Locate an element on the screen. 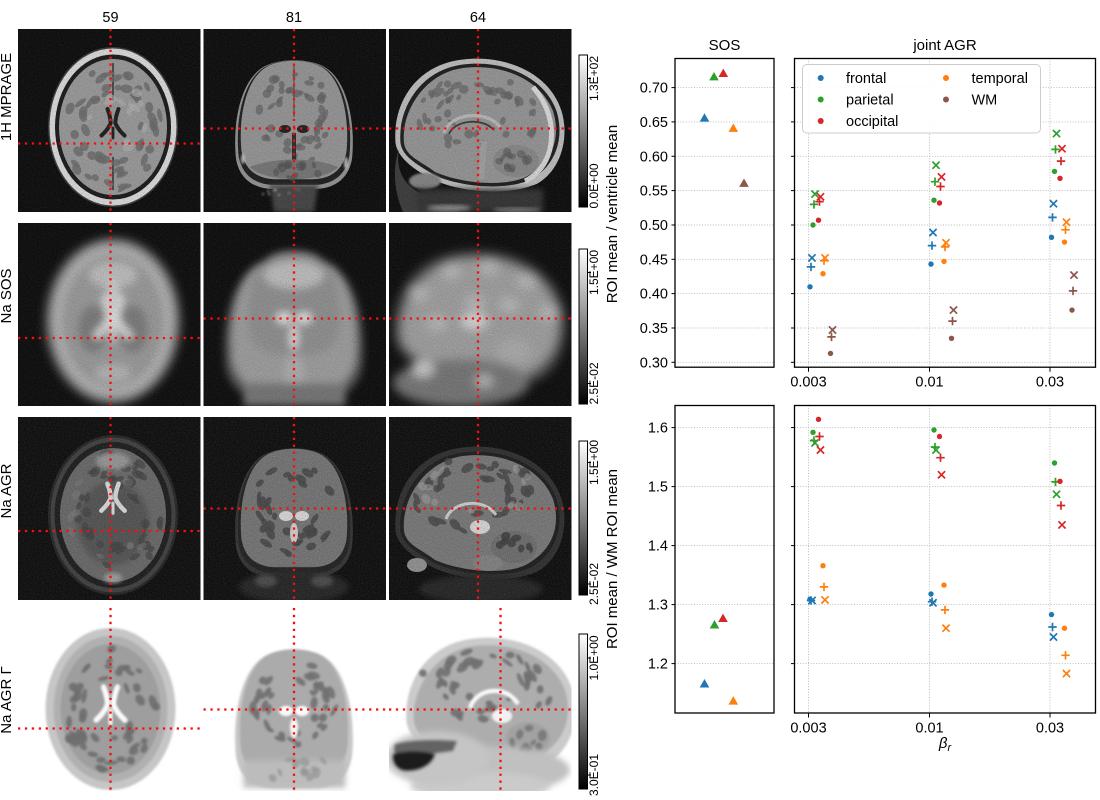  svg-text: occipital is located at coordinates (872, 122).